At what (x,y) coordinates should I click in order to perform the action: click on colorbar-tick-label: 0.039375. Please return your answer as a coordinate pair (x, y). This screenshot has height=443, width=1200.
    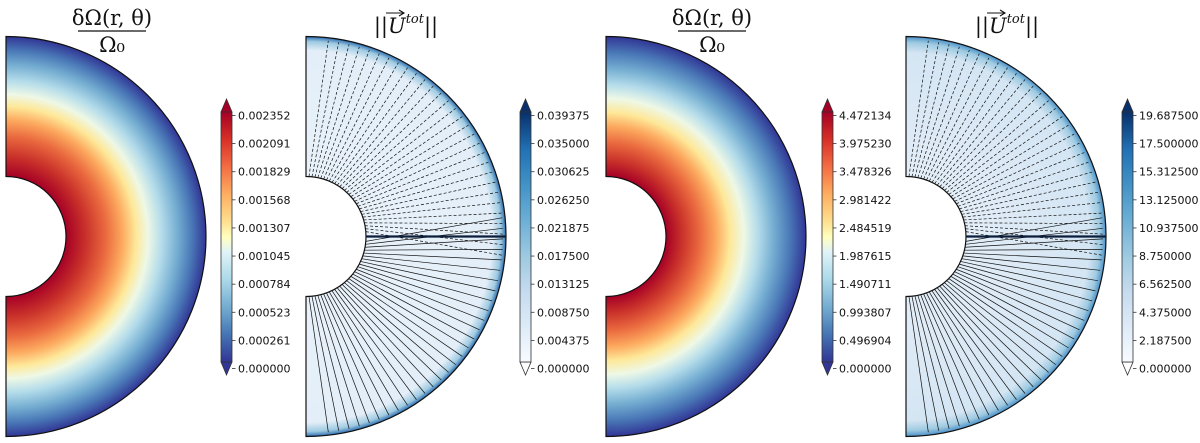
    Looking at the image, I should click on (563, 116).